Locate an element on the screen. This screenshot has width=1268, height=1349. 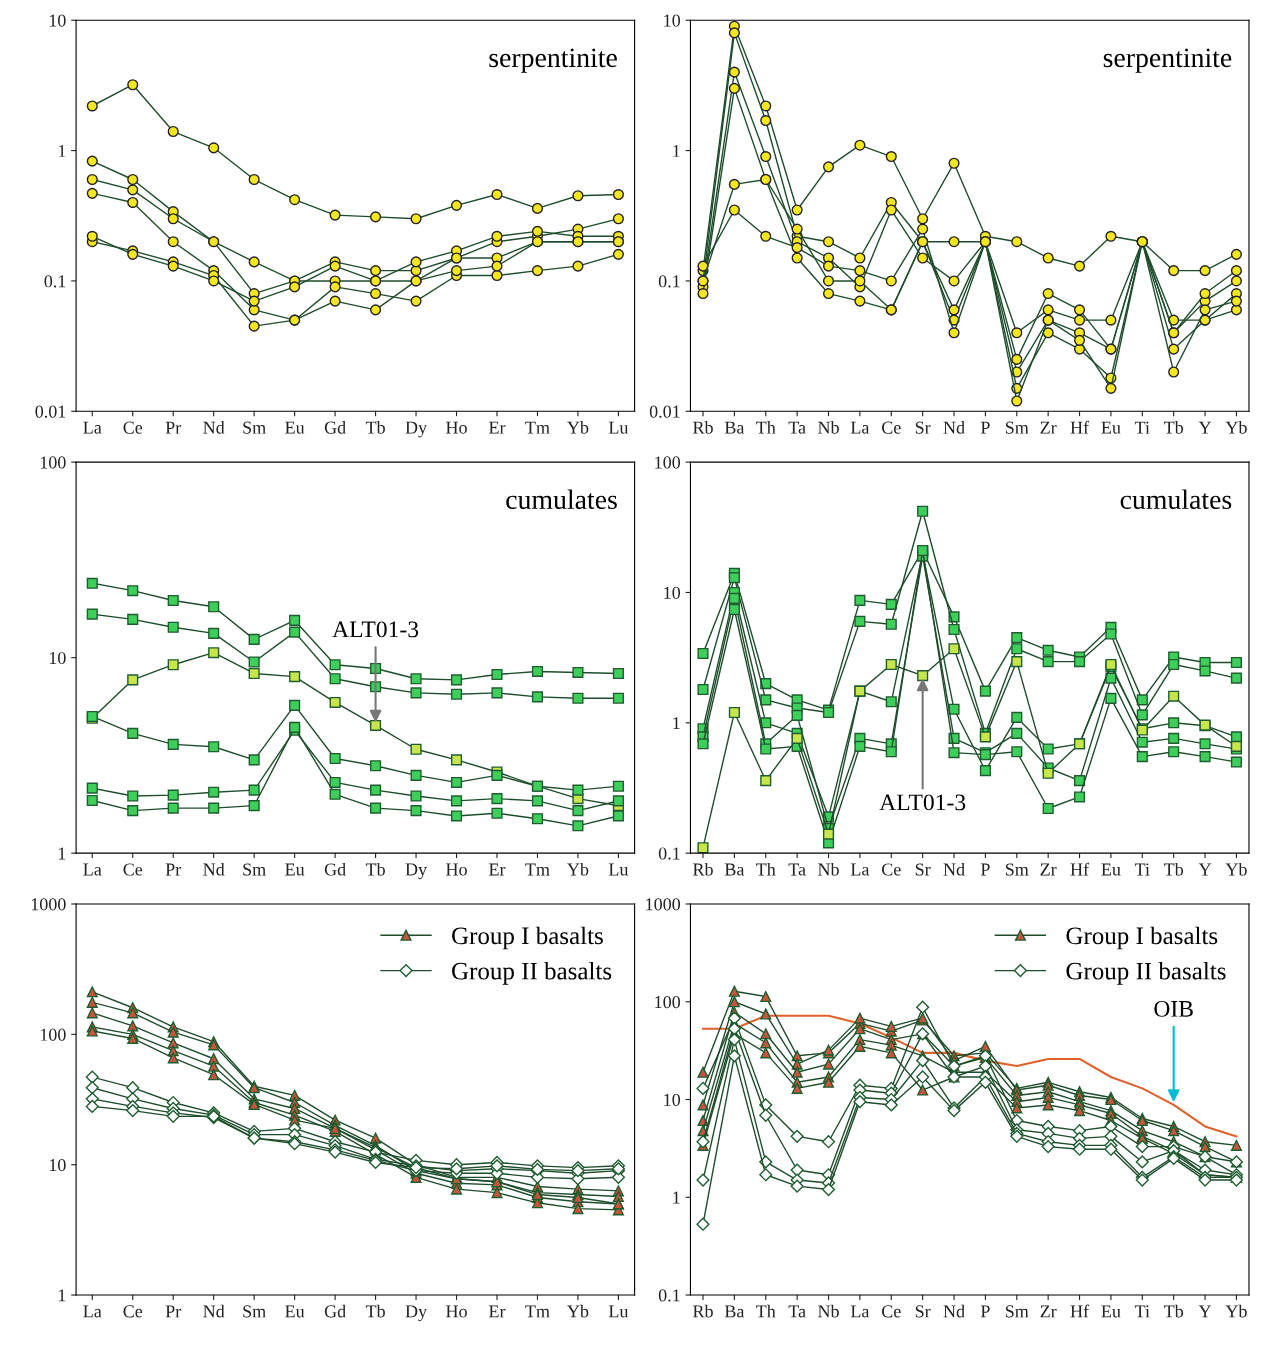
x-tick-label: Ba is located at coordinates (734, 427).